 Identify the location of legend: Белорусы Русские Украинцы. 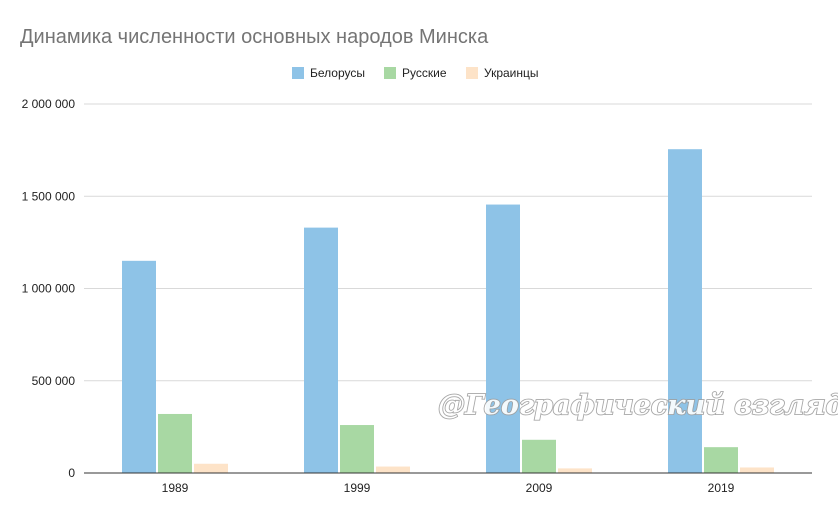
(415, 73).